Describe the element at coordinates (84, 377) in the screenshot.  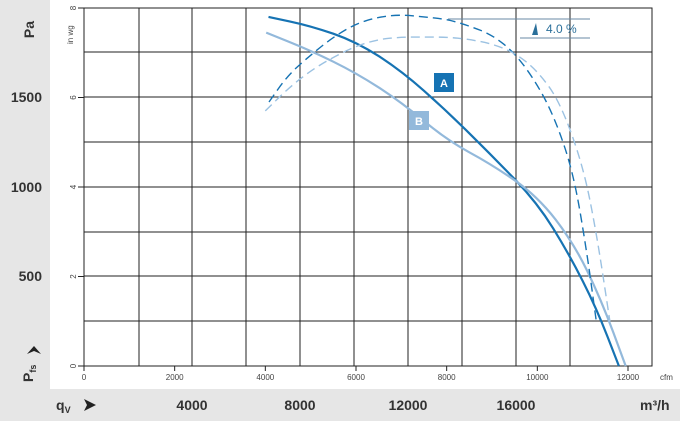
I see `cfm-tick-0: 0` at that location.